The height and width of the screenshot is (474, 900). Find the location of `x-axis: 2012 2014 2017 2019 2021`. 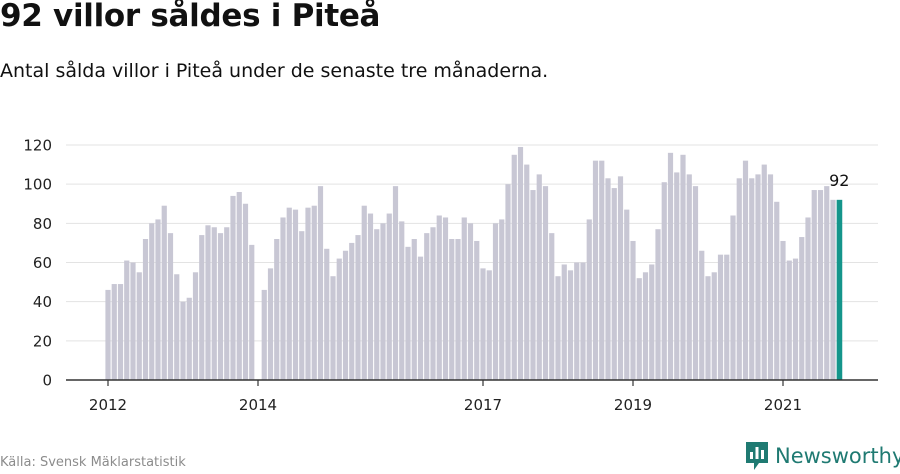

x-axis: 2012 2014 2017 2019 2021 is located at coordinates (472, 396).